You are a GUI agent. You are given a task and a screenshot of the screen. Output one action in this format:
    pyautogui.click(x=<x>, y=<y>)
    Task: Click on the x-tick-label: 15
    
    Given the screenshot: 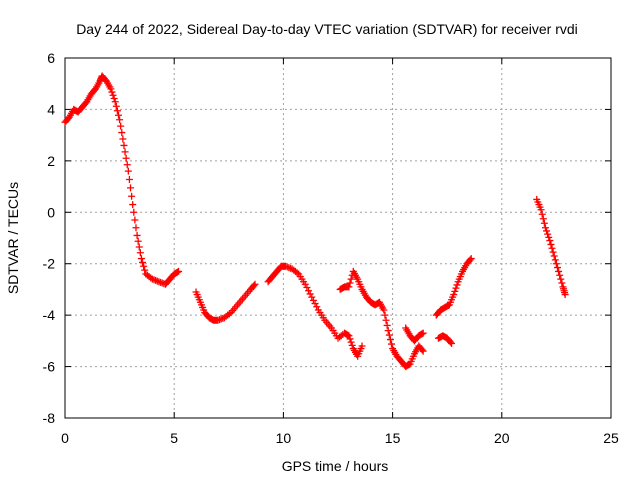 What is the action you would take?
    pyautogui.click(x=393, y=438)
    